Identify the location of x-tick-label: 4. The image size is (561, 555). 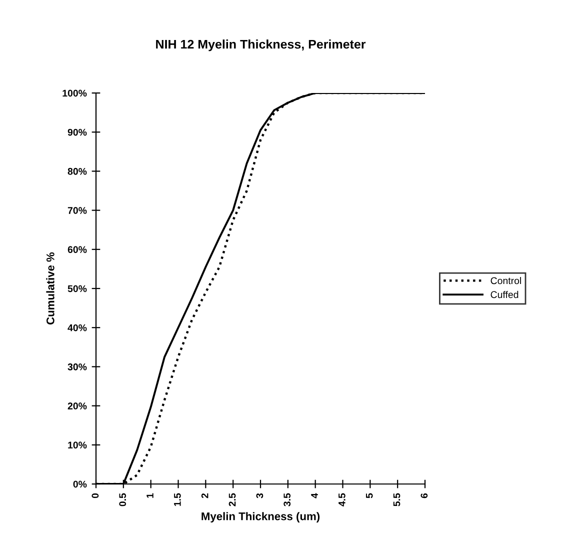
(314, 495).